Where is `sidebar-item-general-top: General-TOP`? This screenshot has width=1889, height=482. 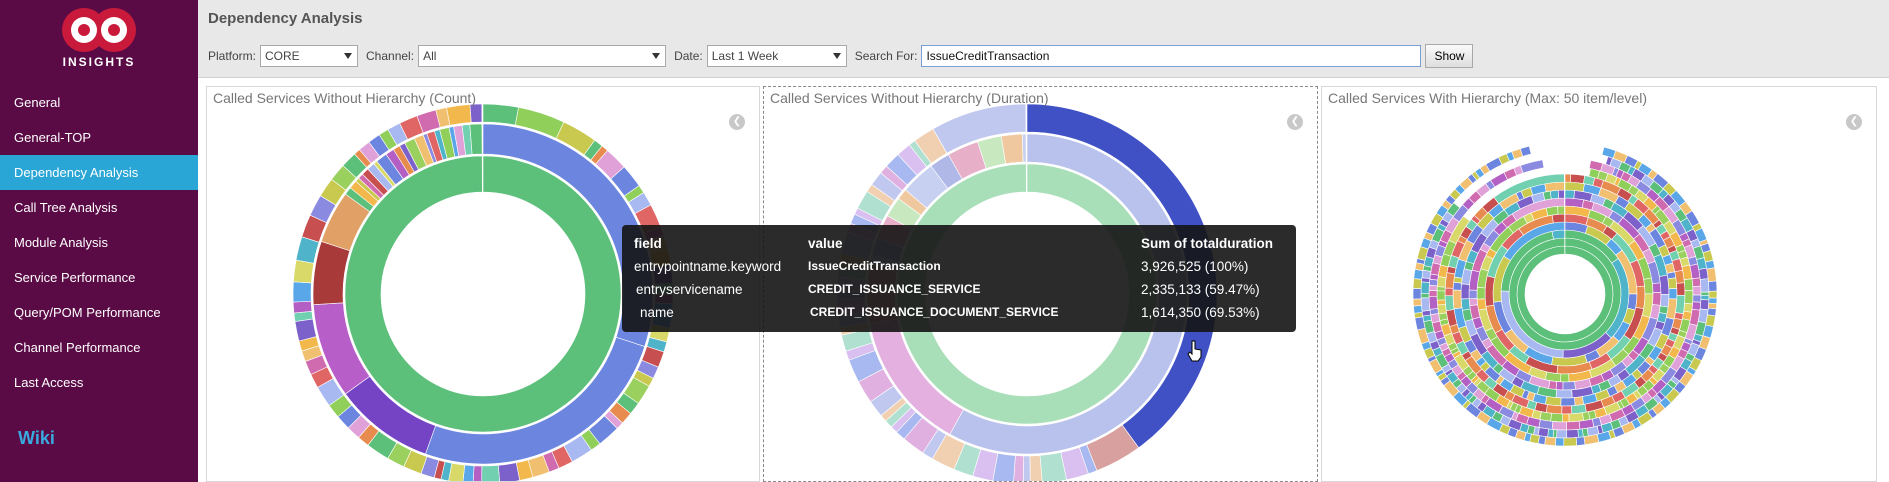
sidebar-item-general-top: General-TOP is located at coordinates (53, 137).